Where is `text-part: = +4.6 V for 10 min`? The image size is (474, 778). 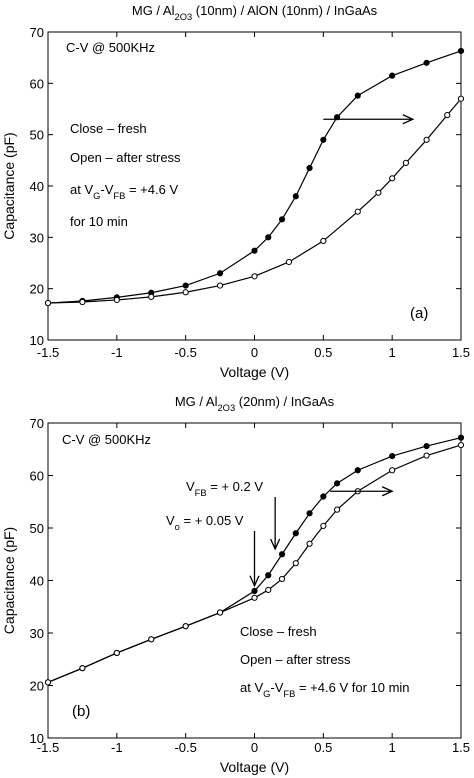
text-part: = +4.6 V for 10 min is located at coordinates (352, 687).